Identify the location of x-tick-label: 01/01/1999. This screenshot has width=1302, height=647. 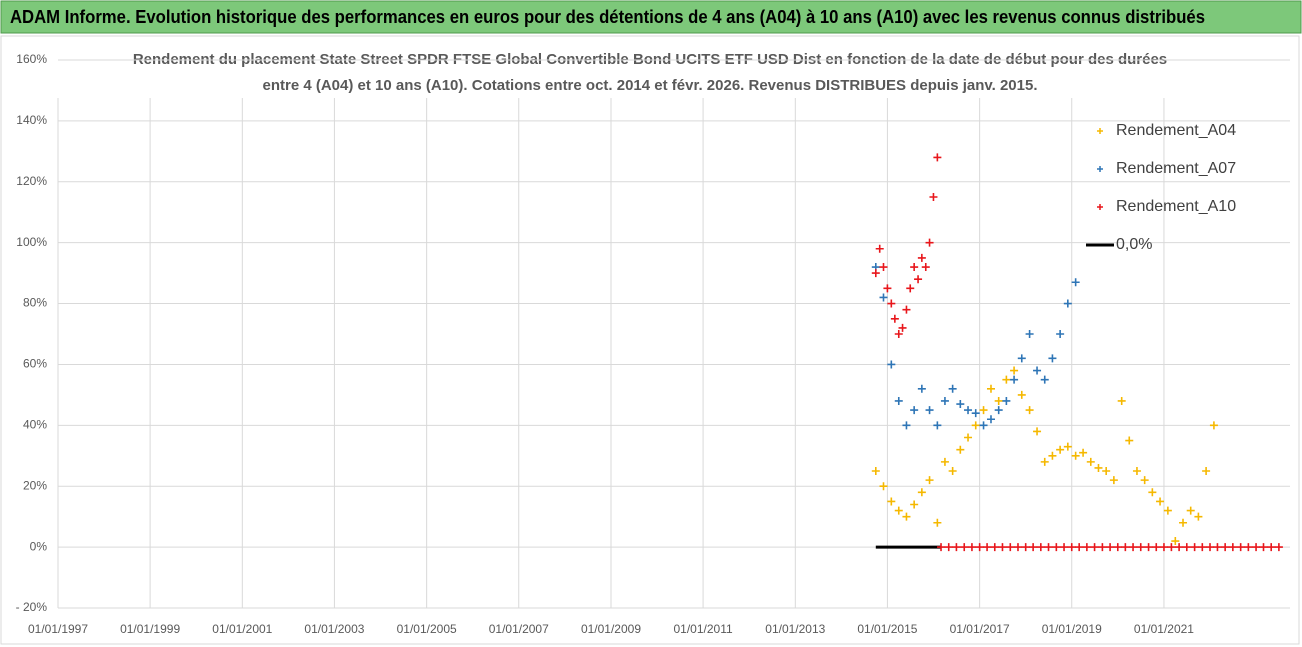
(150, 629).